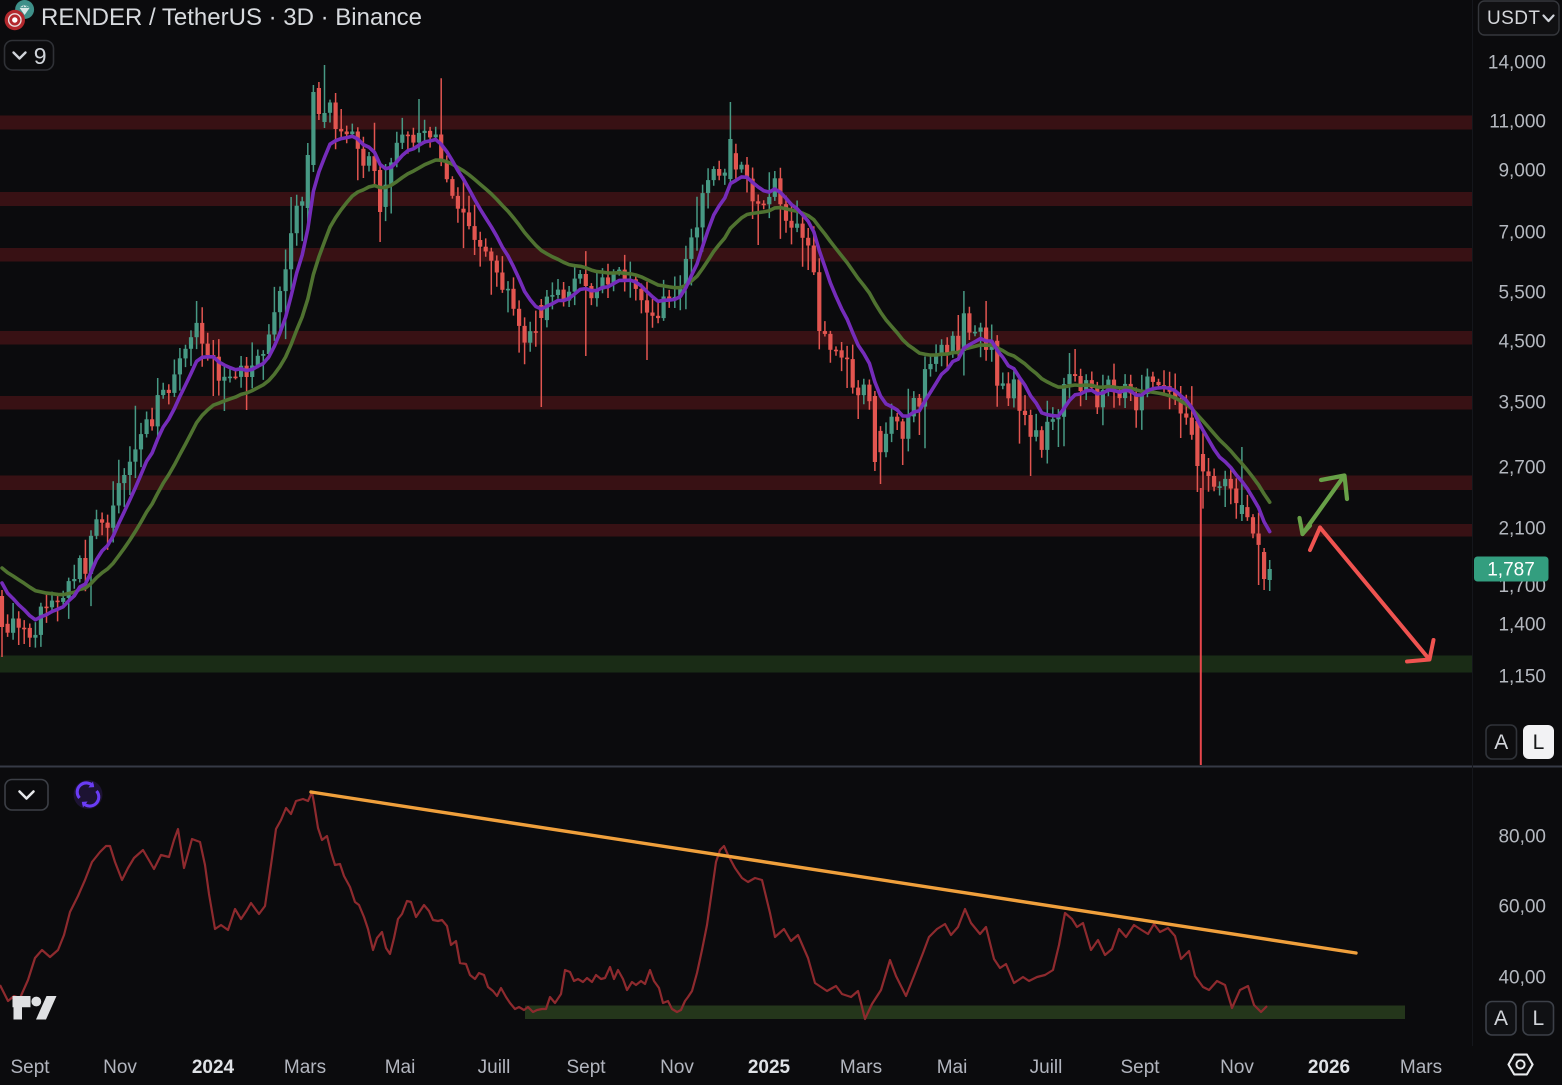 This screenshot has height=1085, width=1562. What do you see at coordinates (1522, 233) in the screenshot?
I see `svg-text: 7,000` at bounding box center [1522, 233].